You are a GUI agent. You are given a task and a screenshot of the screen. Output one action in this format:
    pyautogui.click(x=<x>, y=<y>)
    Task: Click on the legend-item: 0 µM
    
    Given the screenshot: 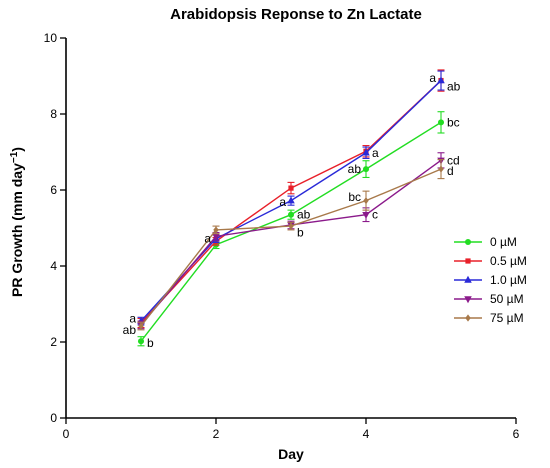 What is the action you would take?
    pyautogui.click(x=485, y=242)
    